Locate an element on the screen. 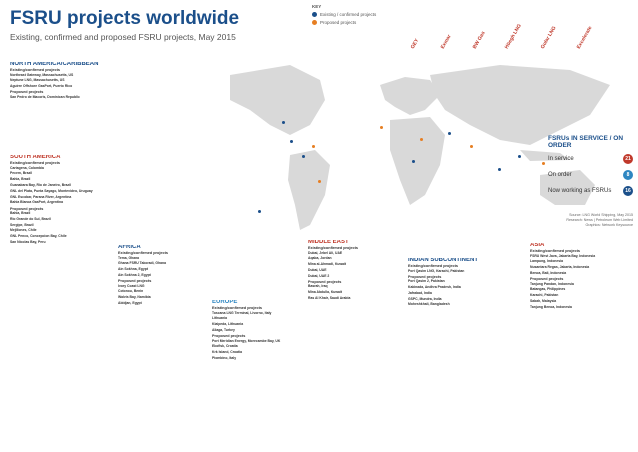 Image resolution: width=638 pixels, height=452 pixels. project-entry: Cotonou, Benin is located at coordinates (131, 291).